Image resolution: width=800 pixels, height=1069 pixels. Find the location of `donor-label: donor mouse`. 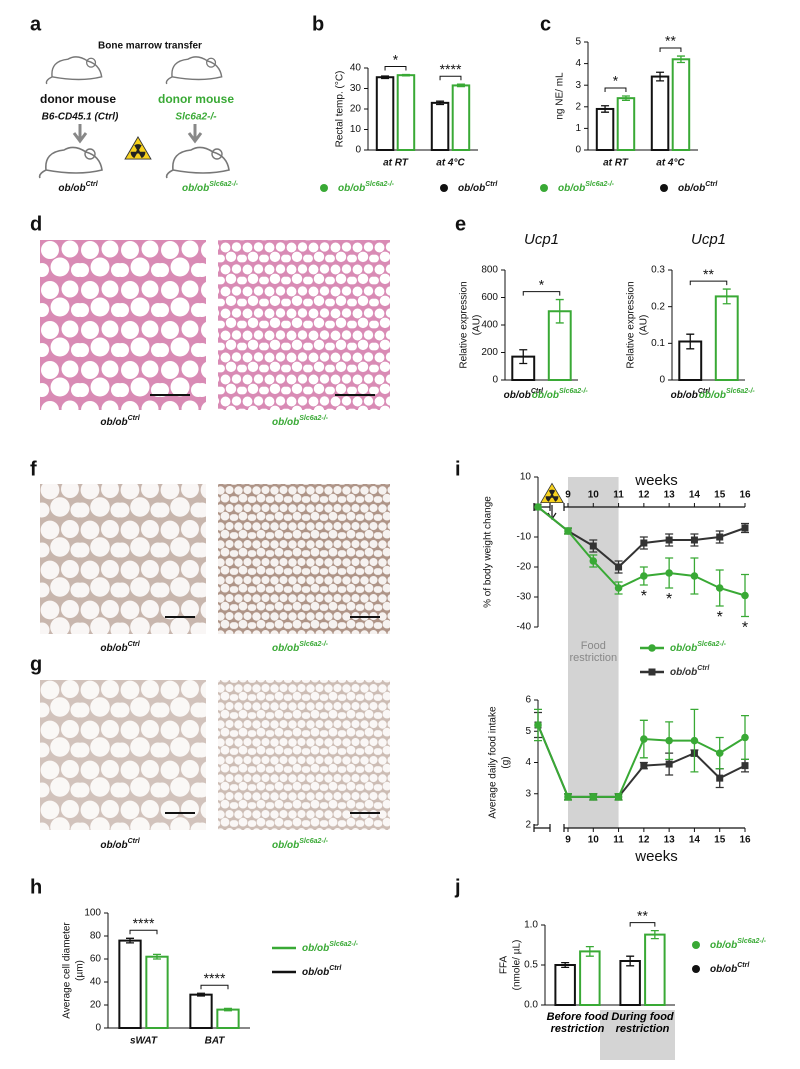

donor-label: donor mouse is located at coordinates (196, 99).